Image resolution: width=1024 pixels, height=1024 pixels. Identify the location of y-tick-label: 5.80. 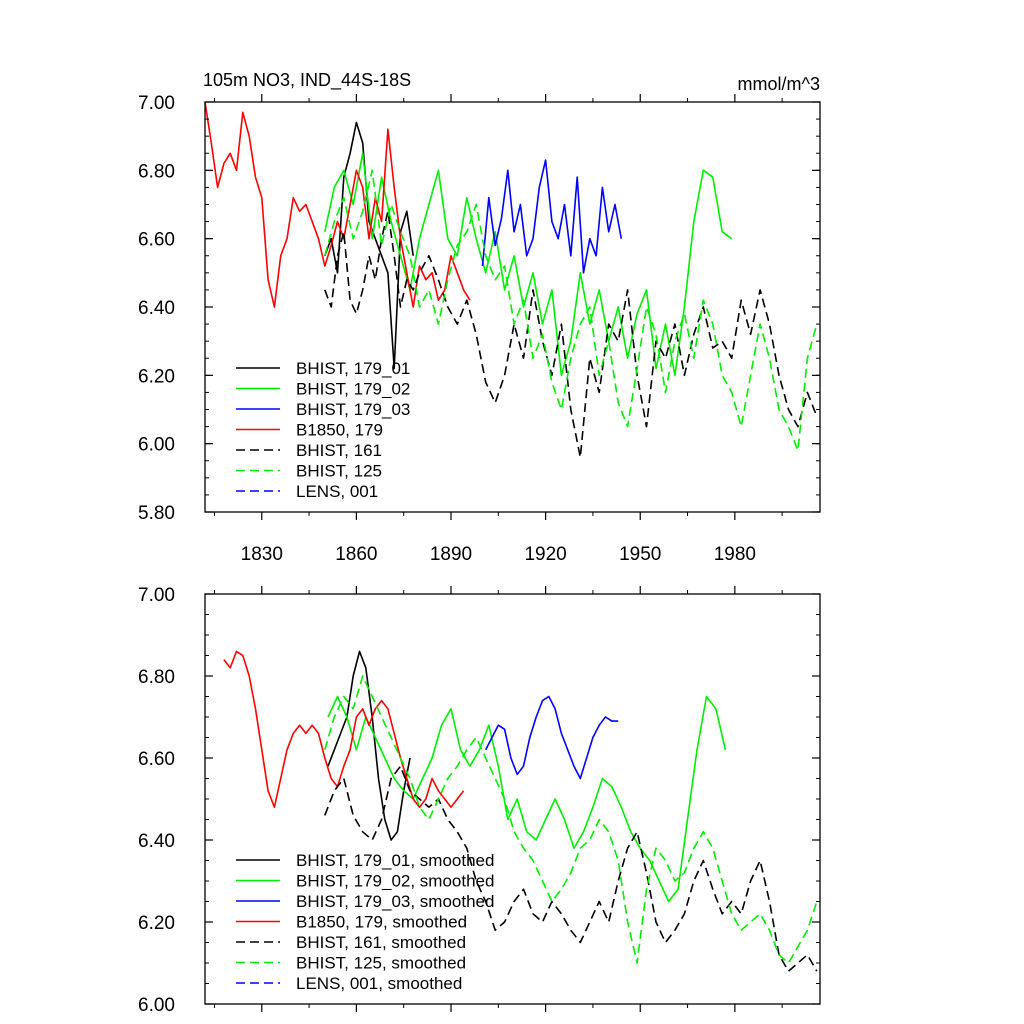
(156, 513).